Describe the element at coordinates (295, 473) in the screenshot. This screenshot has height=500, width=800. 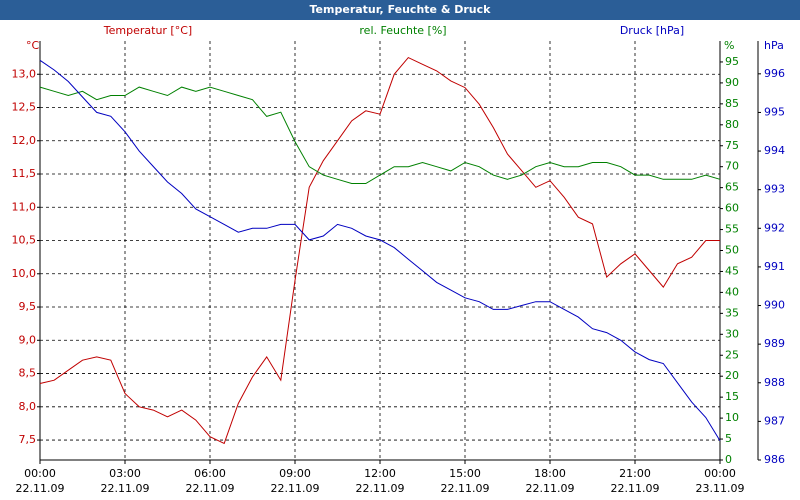
I see `x-tick-label: 09:00` at that location.